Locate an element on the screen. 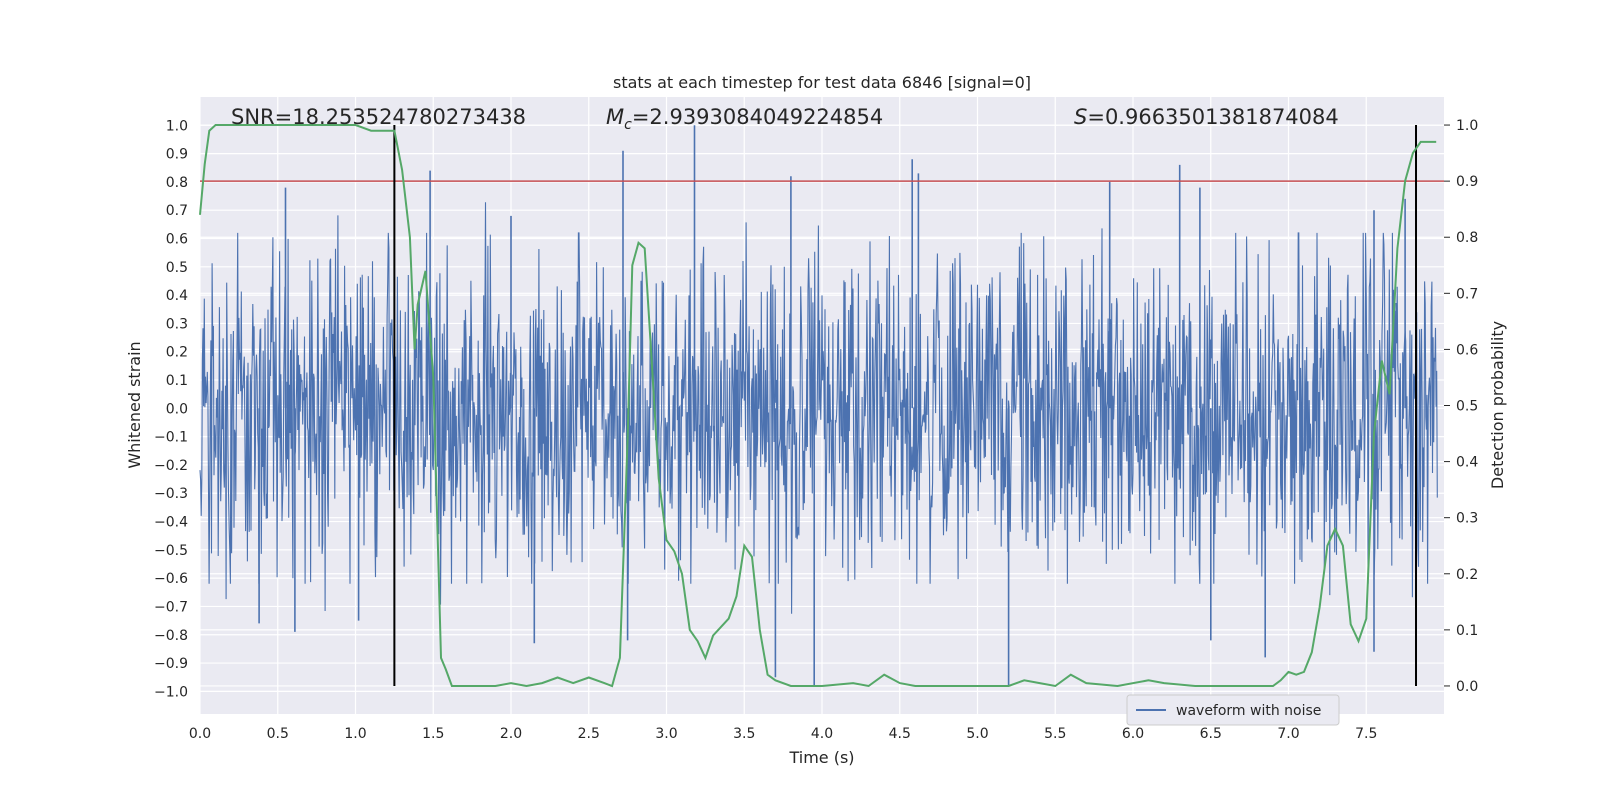  y-left-tick-label: 0.7 is located at coordinates (177, 211).